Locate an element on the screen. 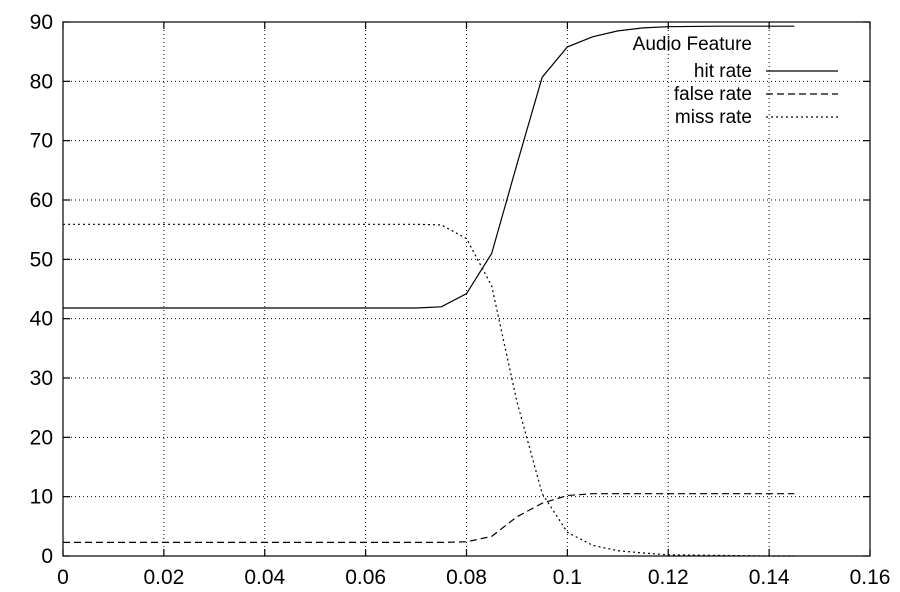 This screenshot has width=900, height=592. y-tick-label: 30 is located at coordinates (41, 378).